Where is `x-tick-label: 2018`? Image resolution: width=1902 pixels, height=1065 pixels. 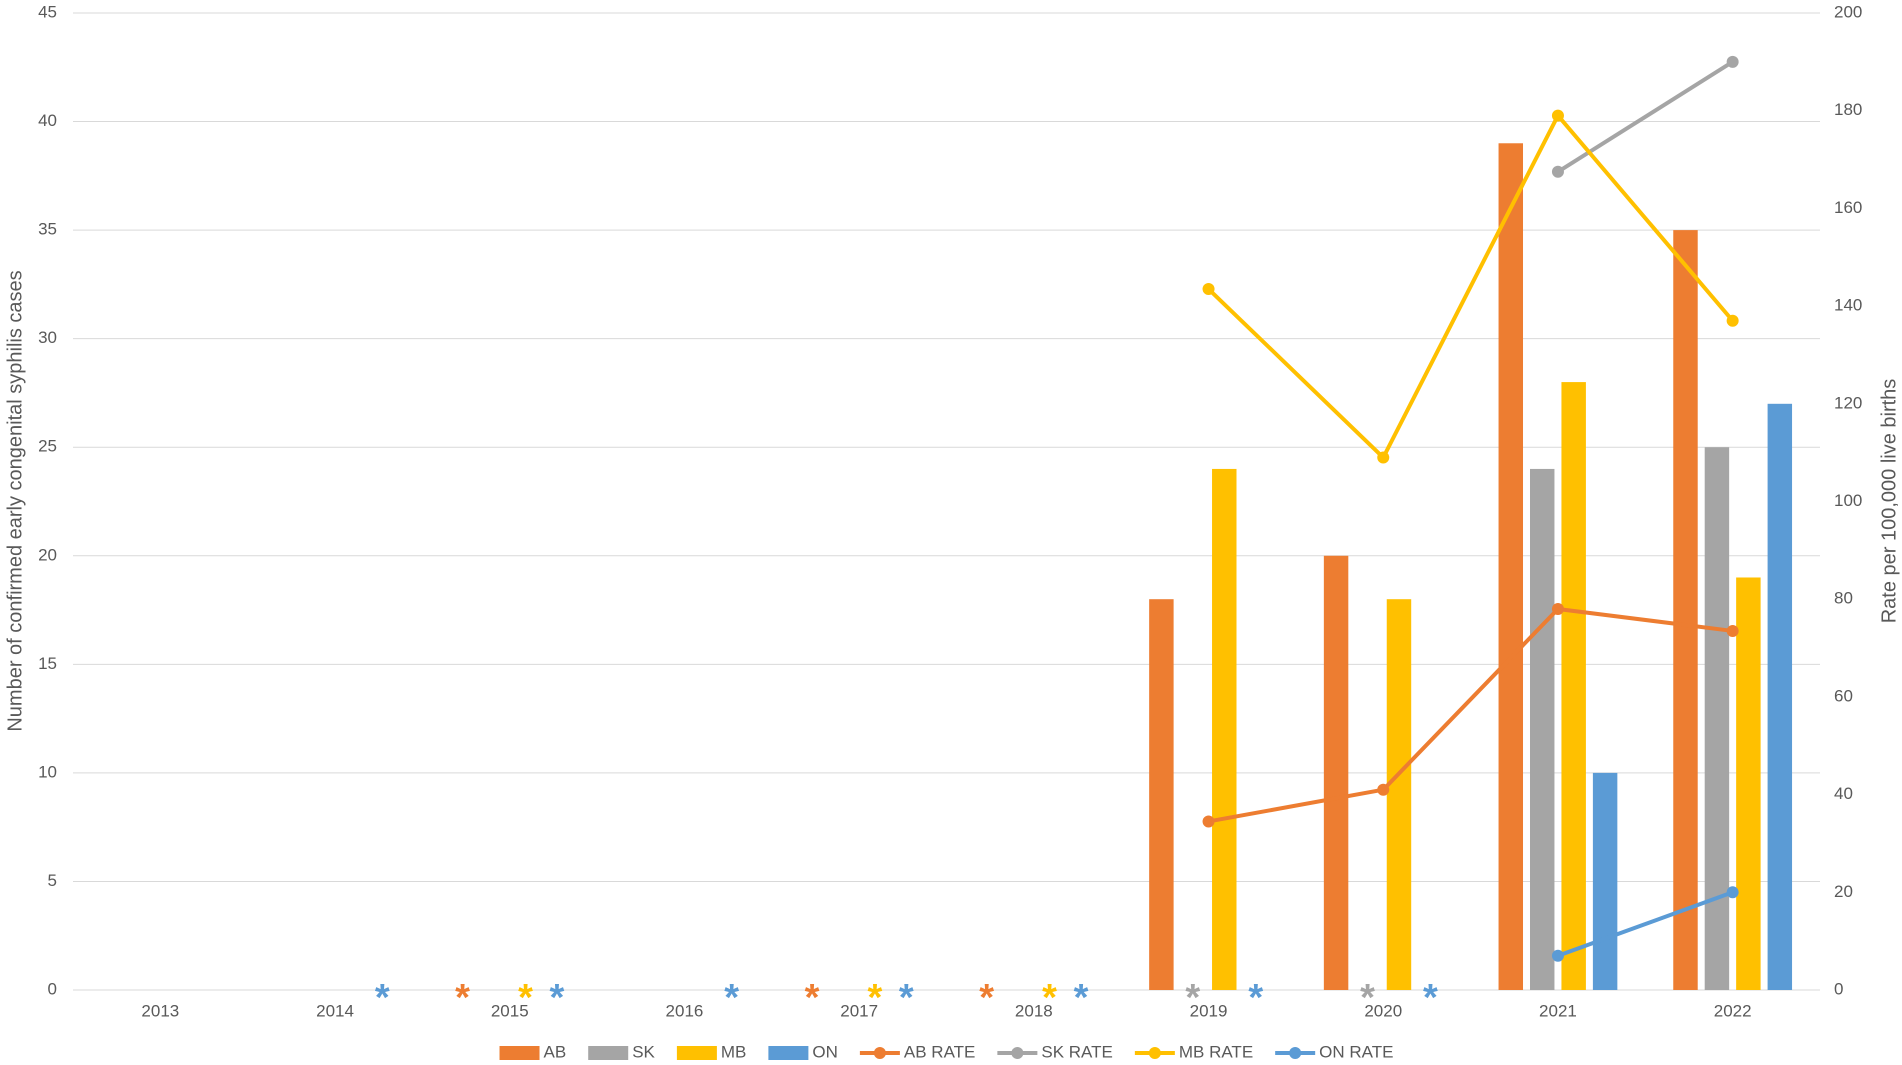
x-tick-label: 2018 is located at coordinates (1034, 1010).